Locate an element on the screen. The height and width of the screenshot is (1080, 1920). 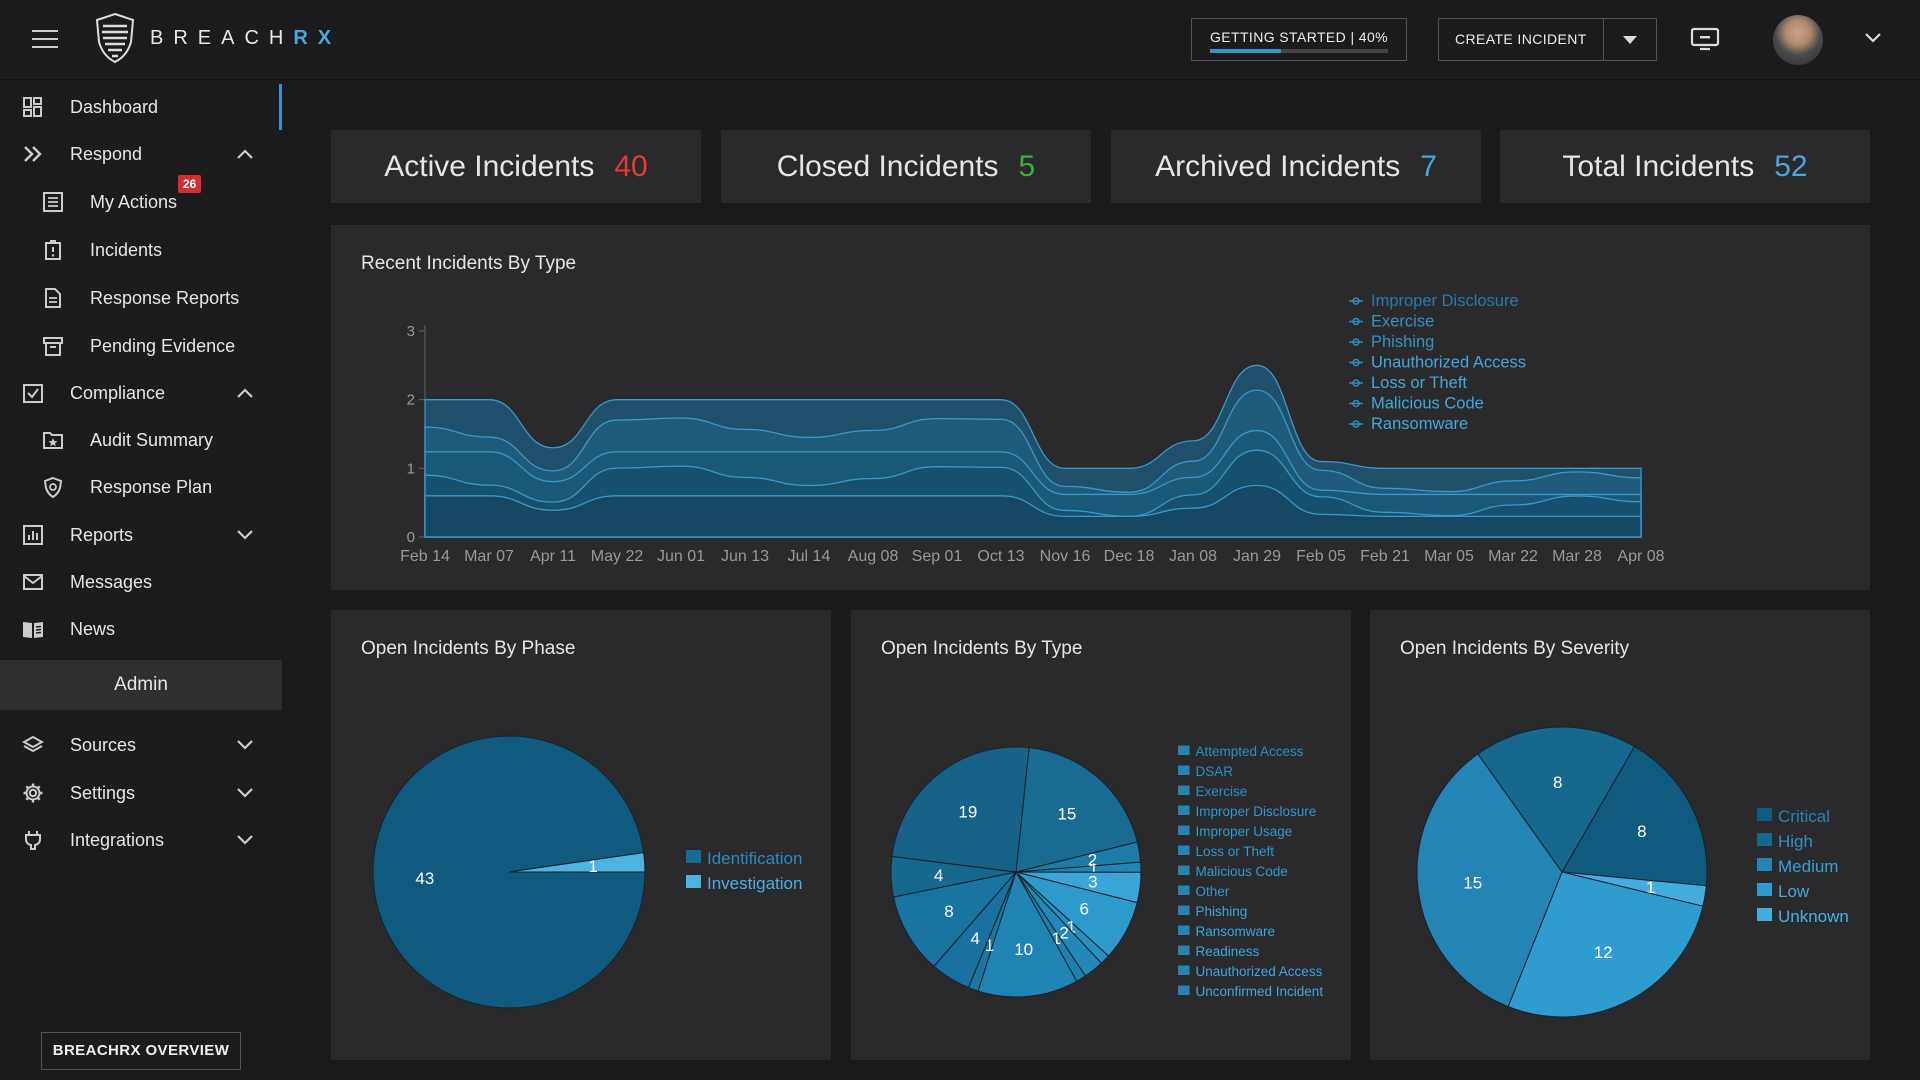
sidebar-item-response-plan: Response Plan is located at coordinates (141, 487).